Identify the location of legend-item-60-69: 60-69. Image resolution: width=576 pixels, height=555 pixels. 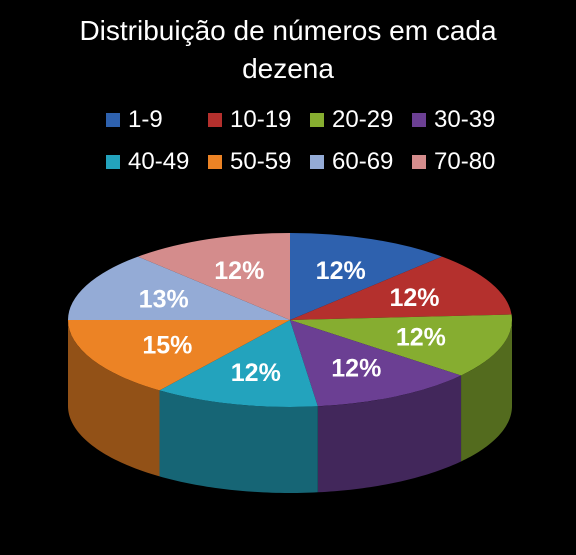
(351, 162).